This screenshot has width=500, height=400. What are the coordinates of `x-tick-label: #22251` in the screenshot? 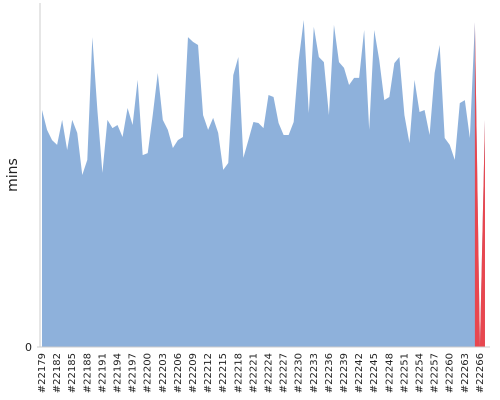 It's located at (404, 373).